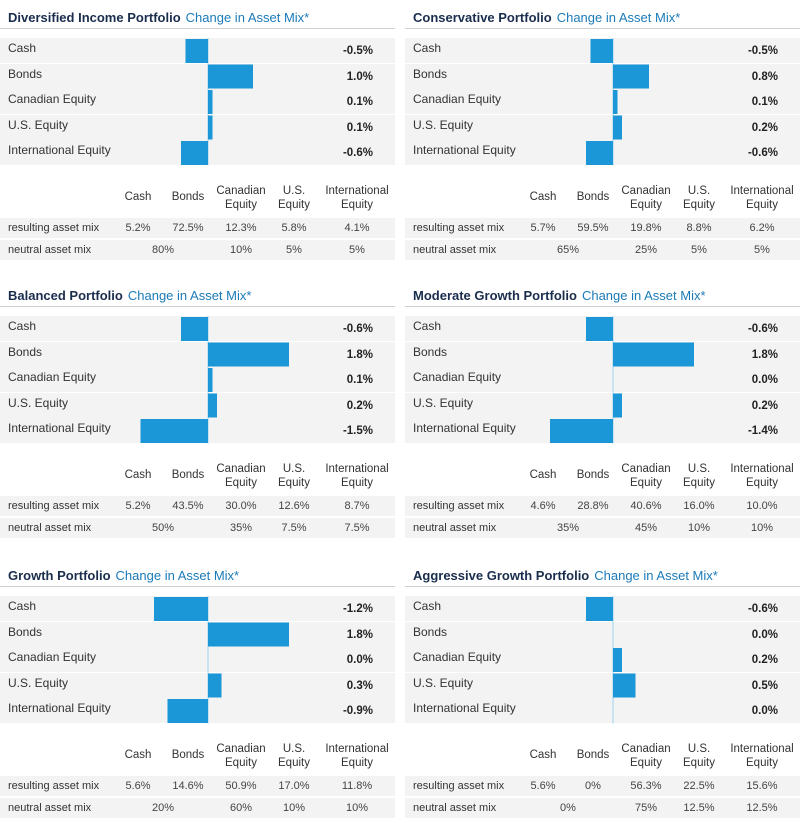  What do you see at coordinates (443, 682) in the screenshot?
I see `category-label: U.S. Equity` at bounding box center [443, 682].